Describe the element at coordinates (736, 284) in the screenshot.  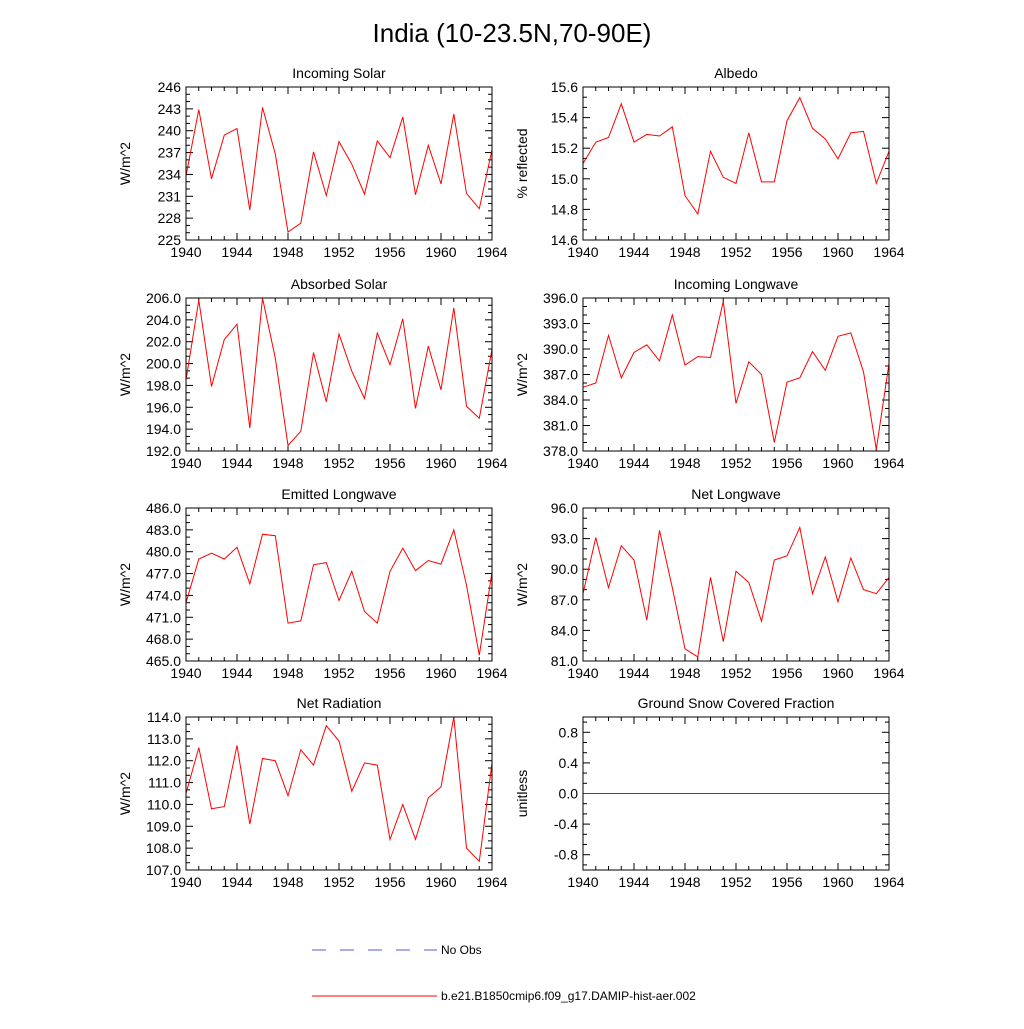
I see `panel-title: Incoming Longwave` at that location.